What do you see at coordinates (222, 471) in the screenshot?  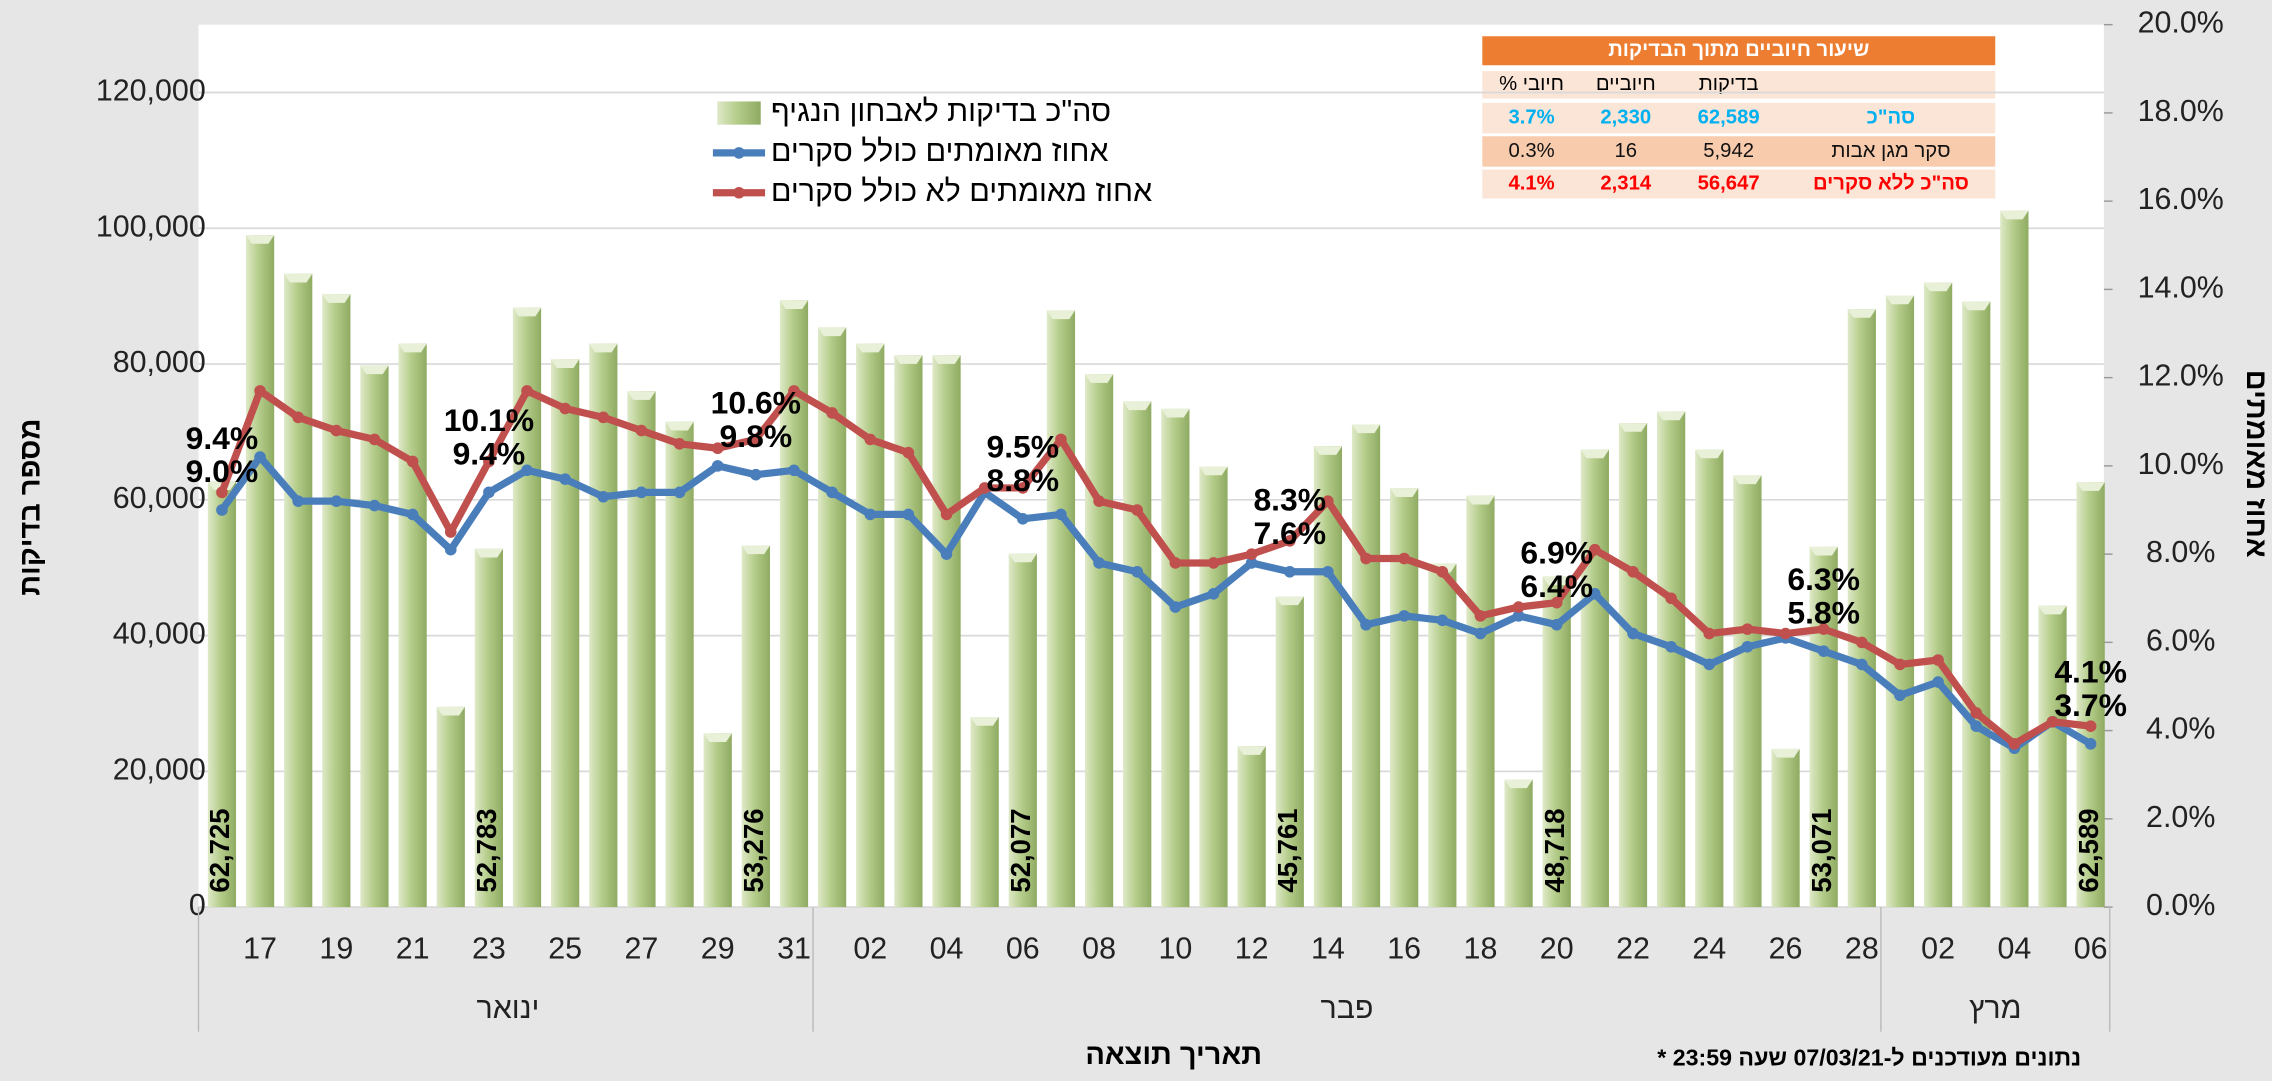 I see `line-value-label: 9.0%` at bounding box center [222, 471].